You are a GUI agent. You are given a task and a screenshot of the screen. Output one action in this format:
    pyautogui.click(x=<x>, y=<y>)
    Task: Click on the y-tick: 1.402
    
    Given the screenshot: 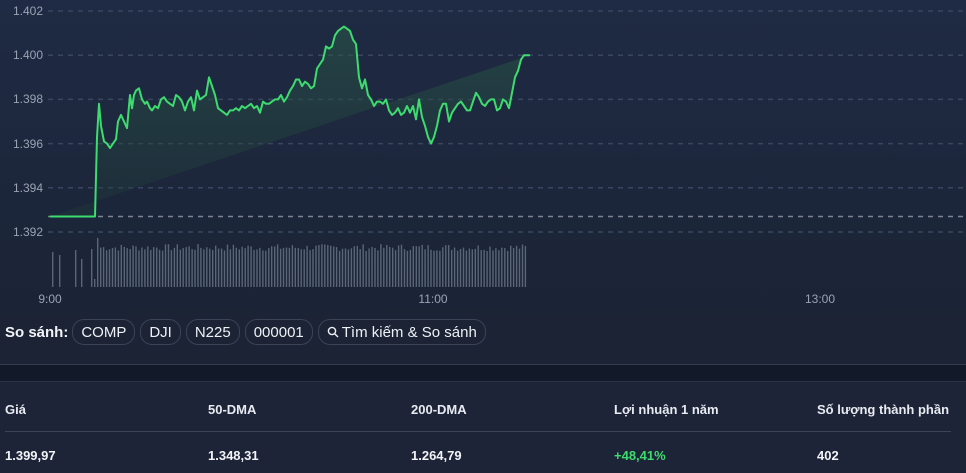 What is the action you would take?
    pyautogui.click(x=28, y=11)
    